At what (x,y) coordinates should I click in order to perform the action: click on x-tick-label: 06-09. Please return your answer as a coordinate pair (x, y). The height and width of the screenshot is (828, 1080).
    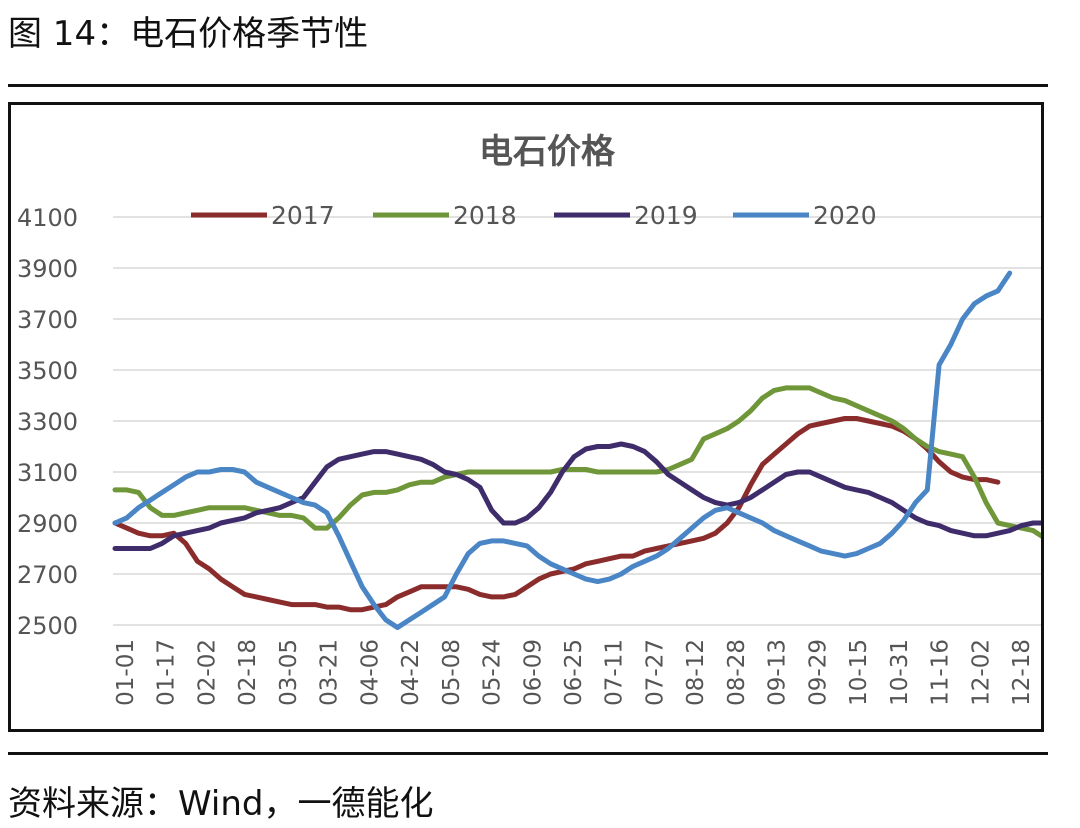
    Looking at the image, I should click on (533, 672).